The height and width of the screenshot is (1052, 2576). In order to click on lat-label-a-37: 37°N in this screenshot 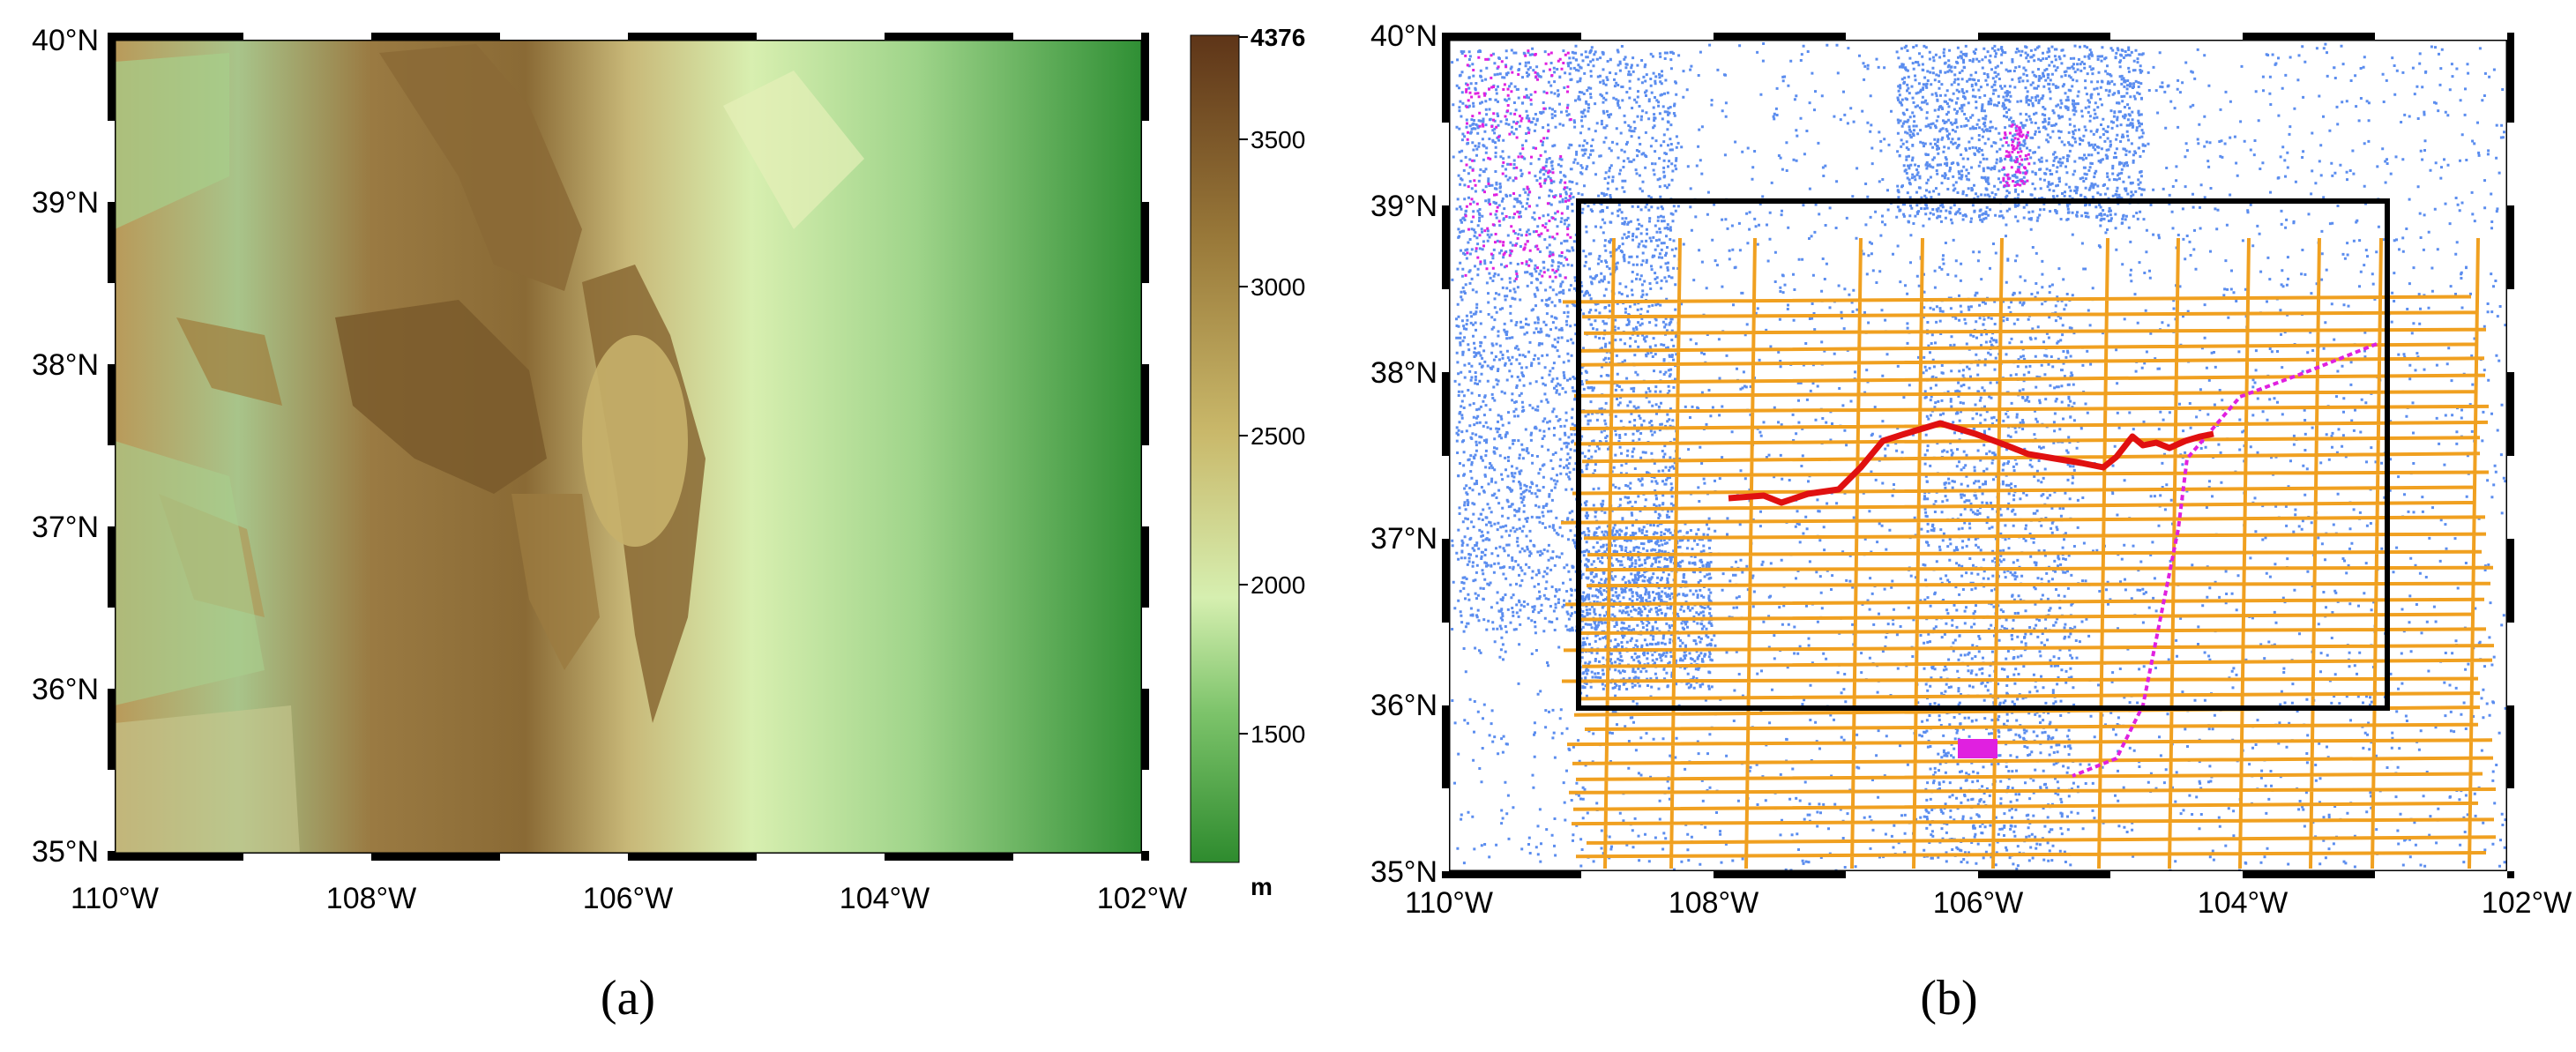, I will do `click(65, 528)`.